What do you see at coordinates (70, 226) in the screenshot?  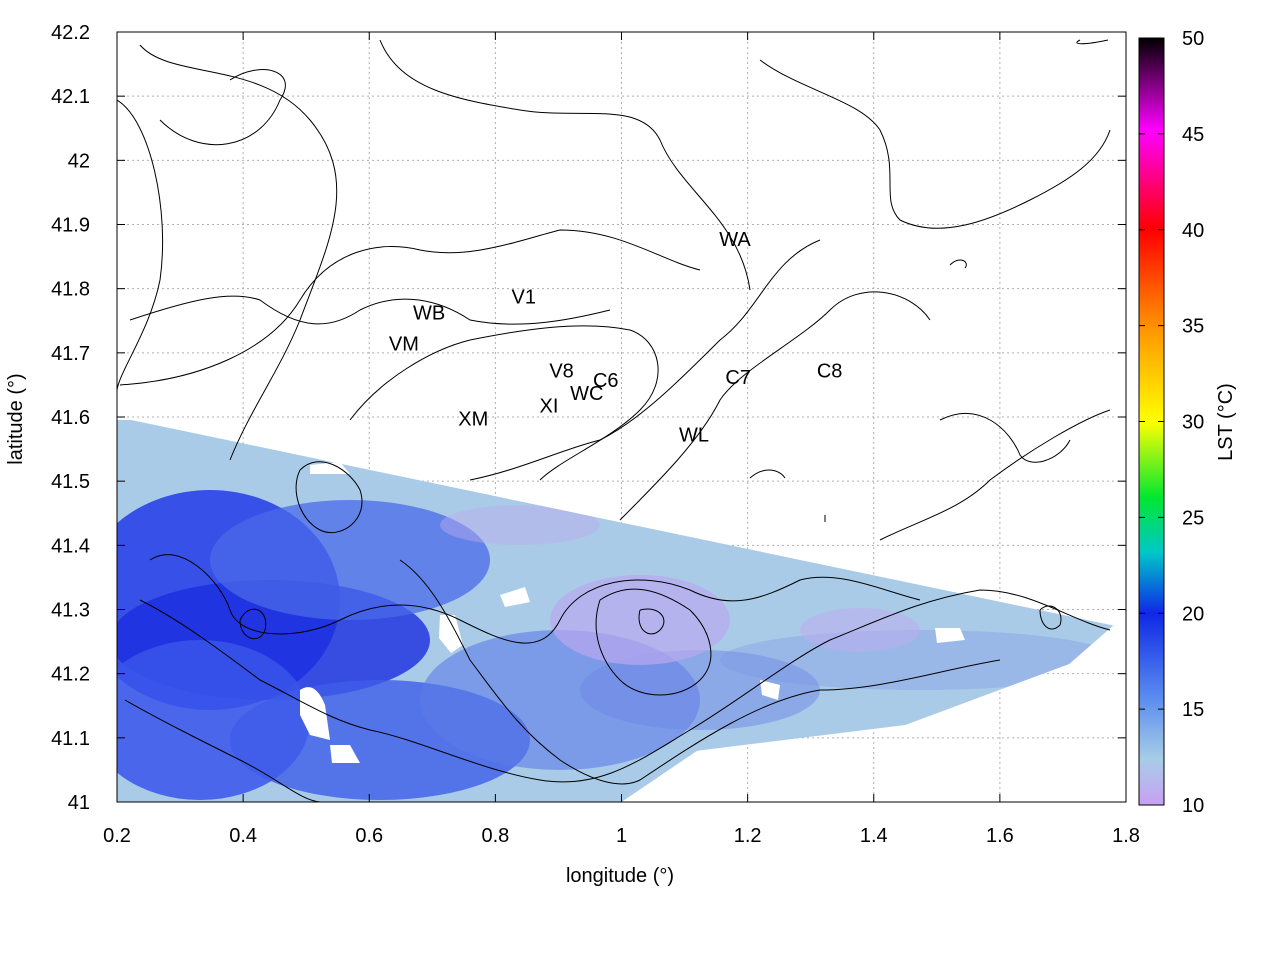 I see `y-tick-label: 41.9` at bounding box center [70, 226].